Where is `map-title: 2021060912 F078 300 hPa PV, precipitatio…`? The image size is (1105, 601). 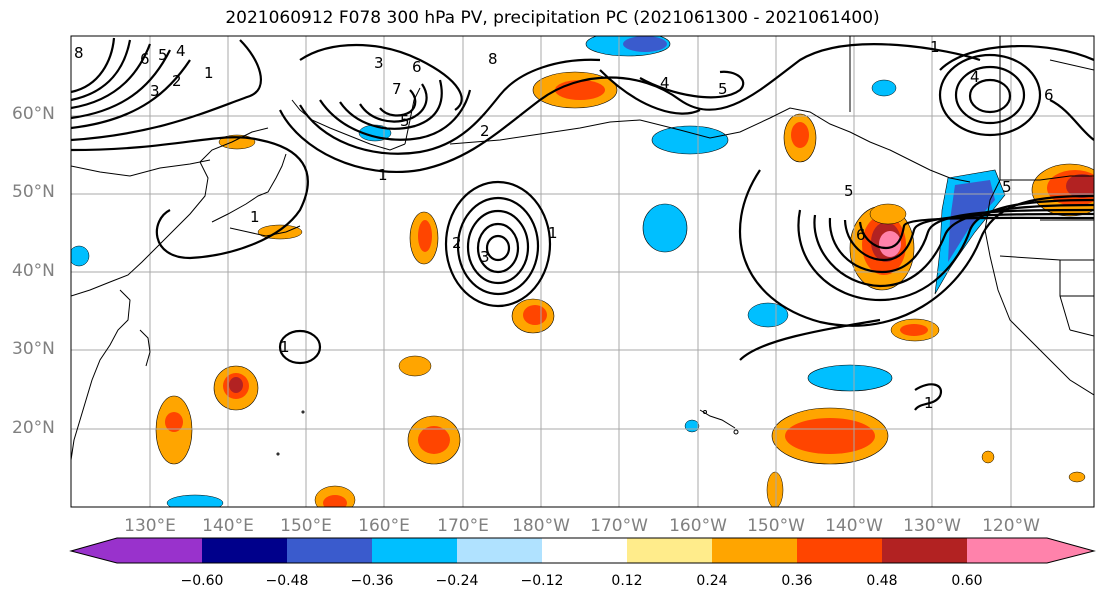
map-title: 2021060912 F078 300 hPa PV, precipitatio… is located at coordinates (552, 18).